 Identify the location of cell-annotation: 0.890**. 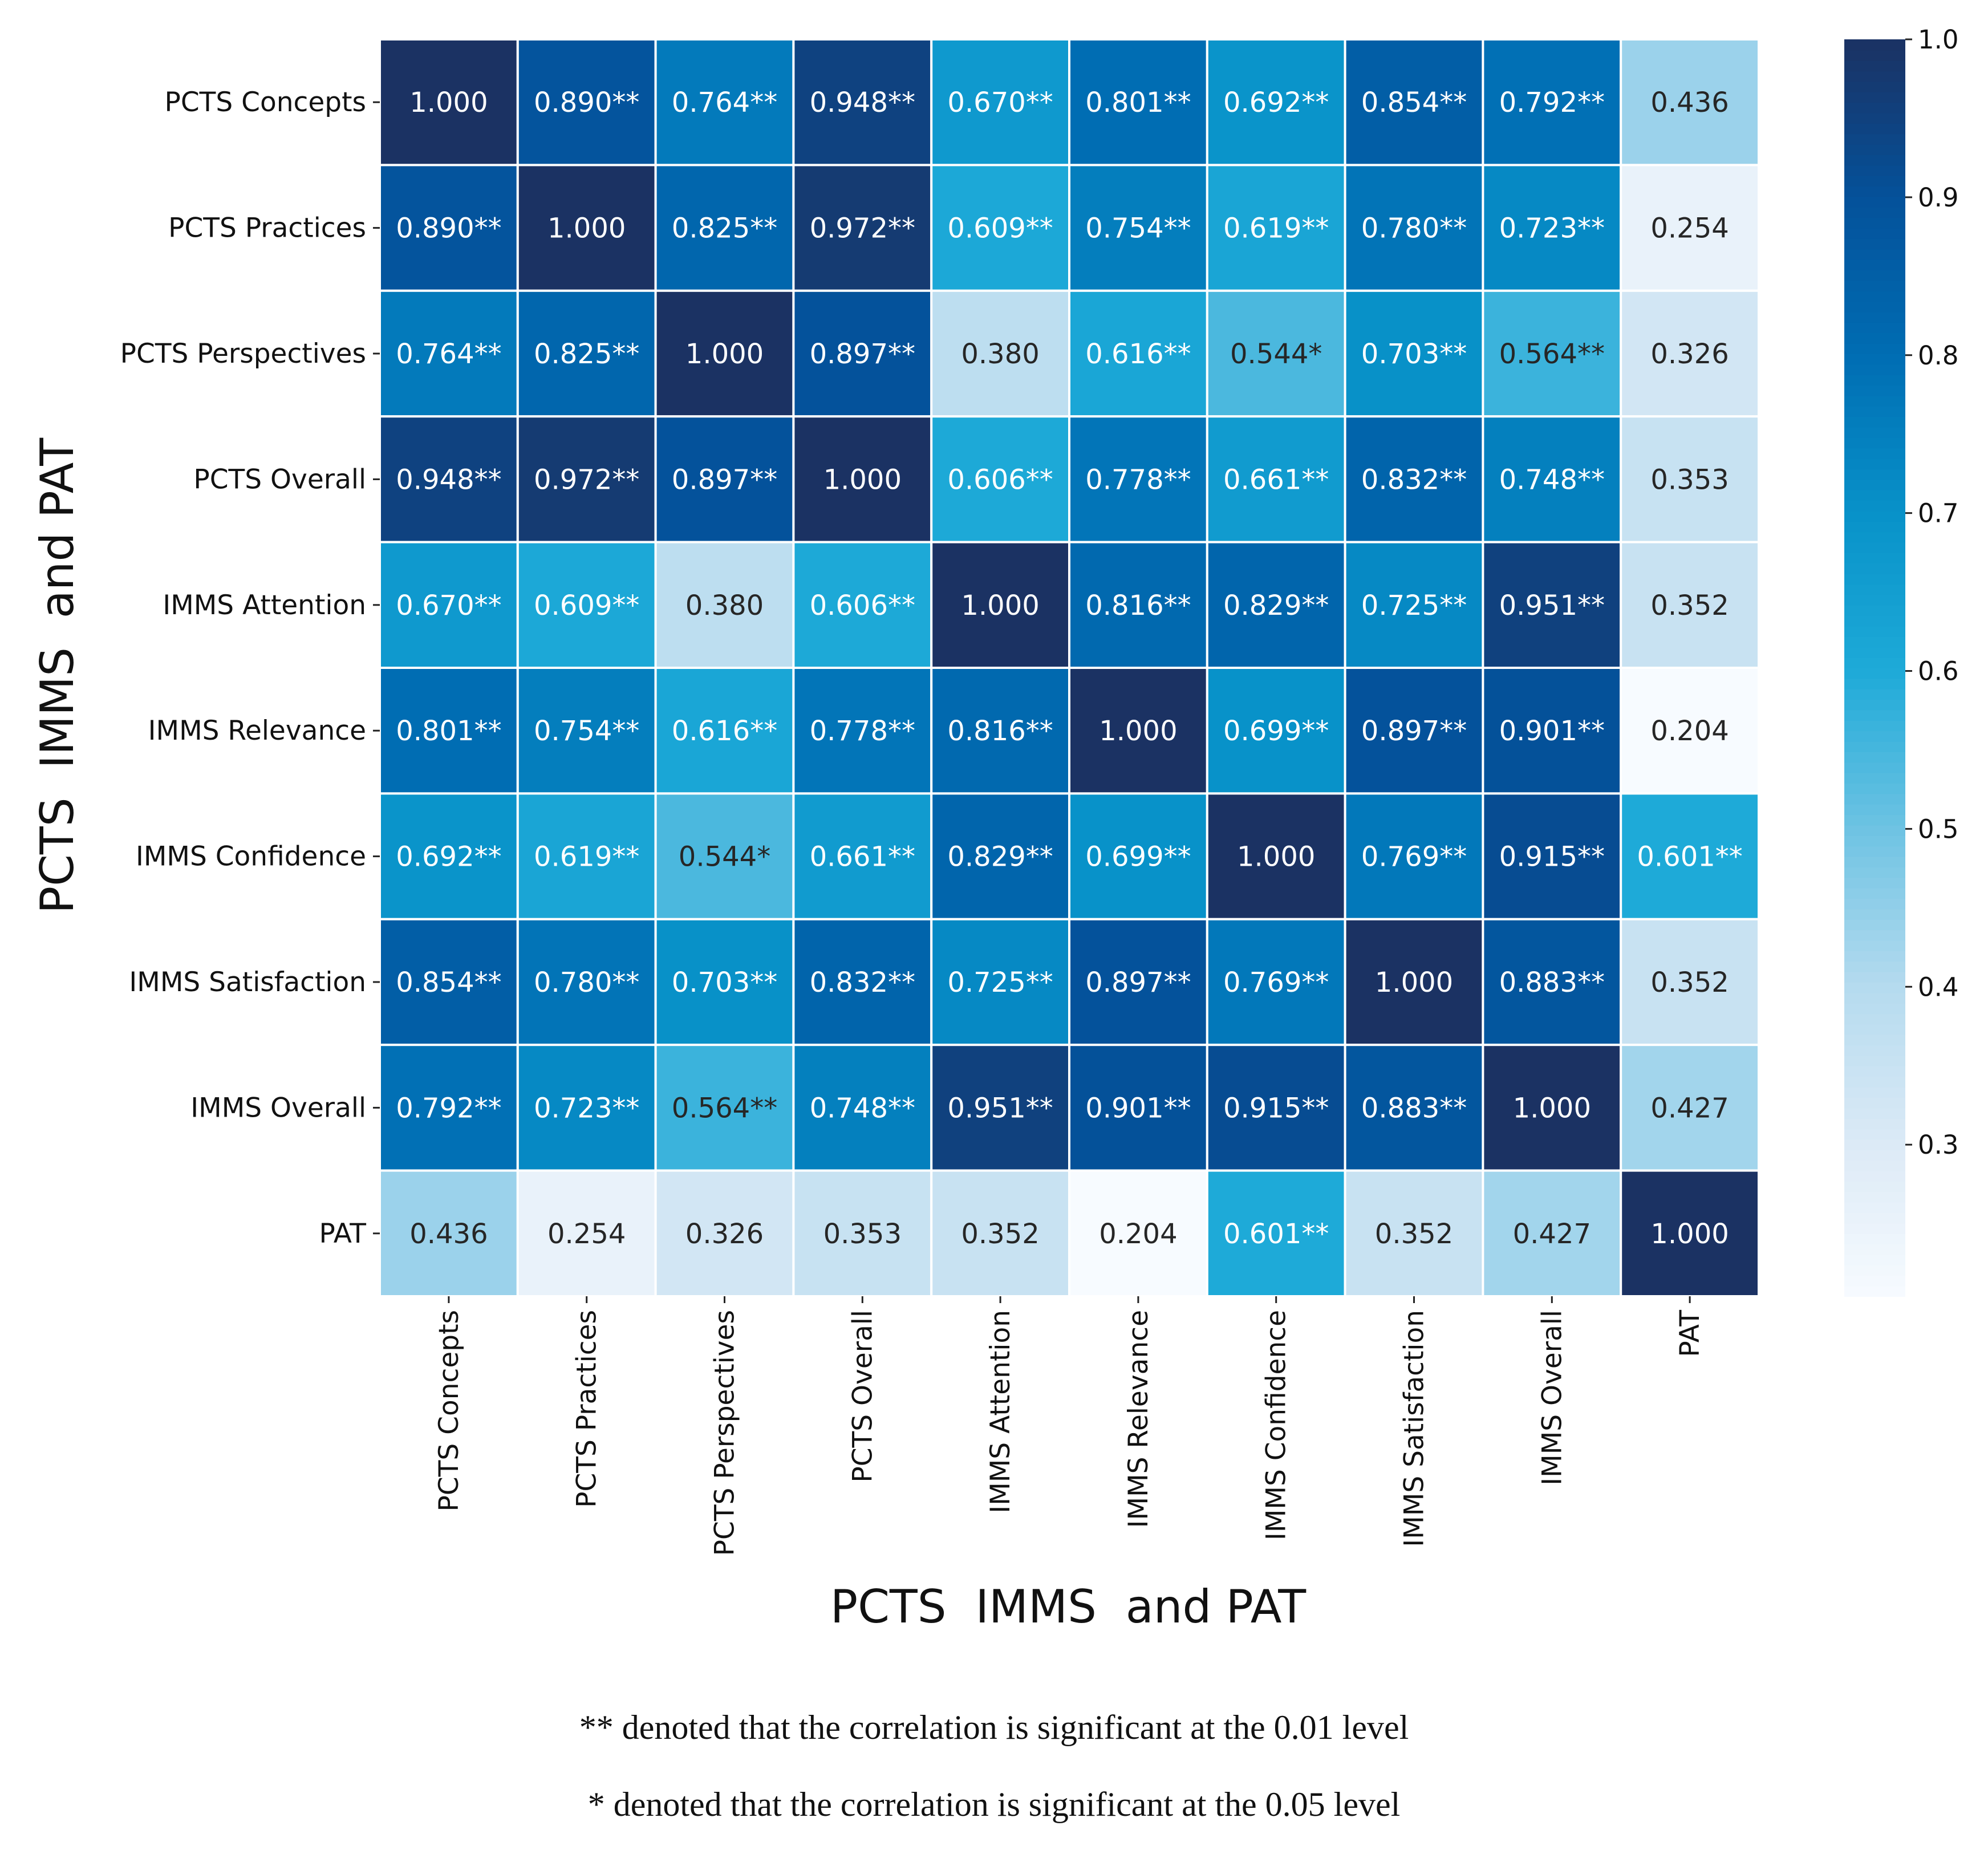
(587, 103).